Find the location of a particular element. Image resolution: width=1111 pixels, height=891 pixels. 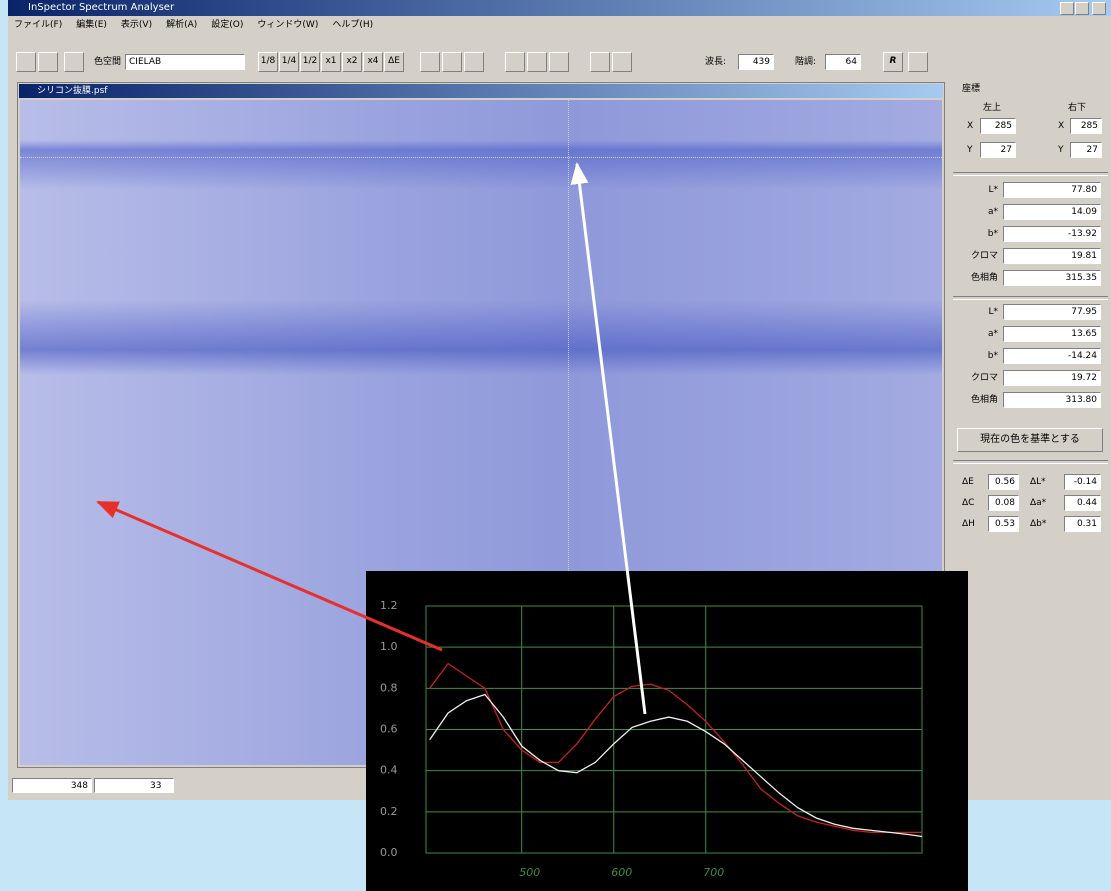

coords-title: 座標 is located at coordinates (971, 89).